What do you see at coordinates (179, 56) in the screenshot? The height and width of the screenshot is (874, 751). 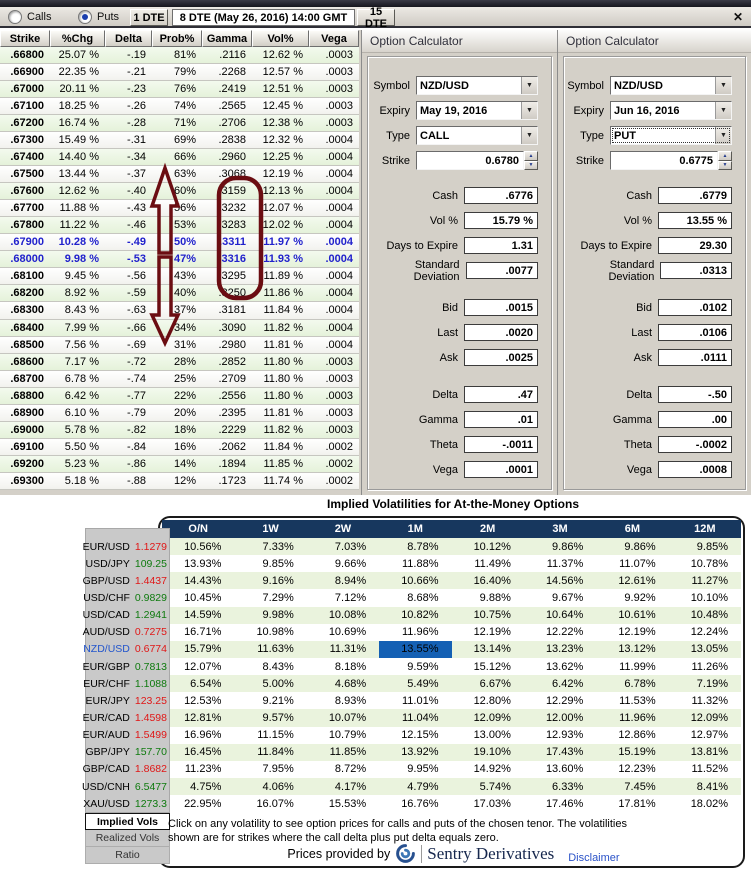 I see `chain-row-66800: .66800 25.07 % -.19 81% .2116 12.62 % .0003` at bounding box center [179, 56].